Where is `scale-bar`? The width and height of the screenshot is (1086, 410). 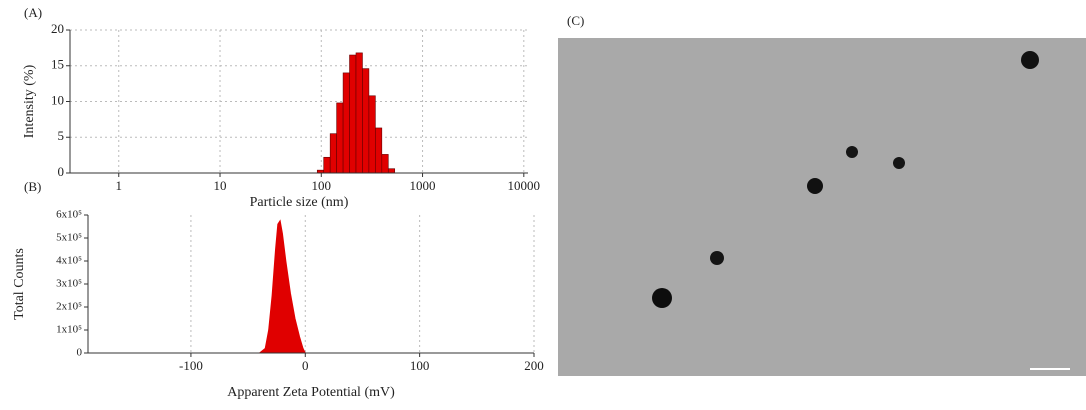
scale-bar is located at coordinates (1050, 369).